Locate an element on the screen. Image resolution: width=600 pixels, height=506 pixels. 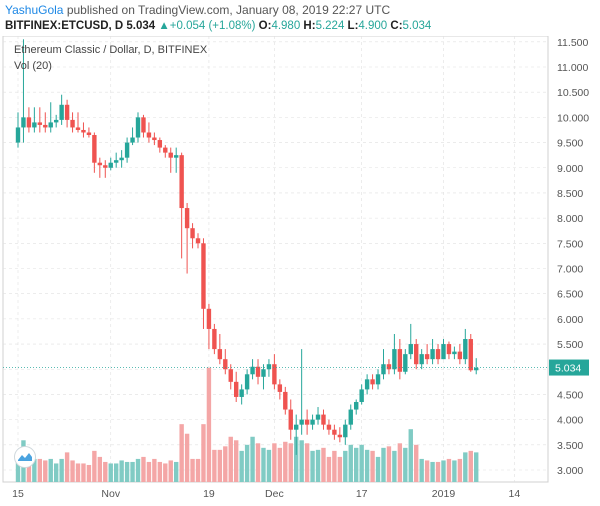
author-name: YashuGola is located at coordinates (34, 10).